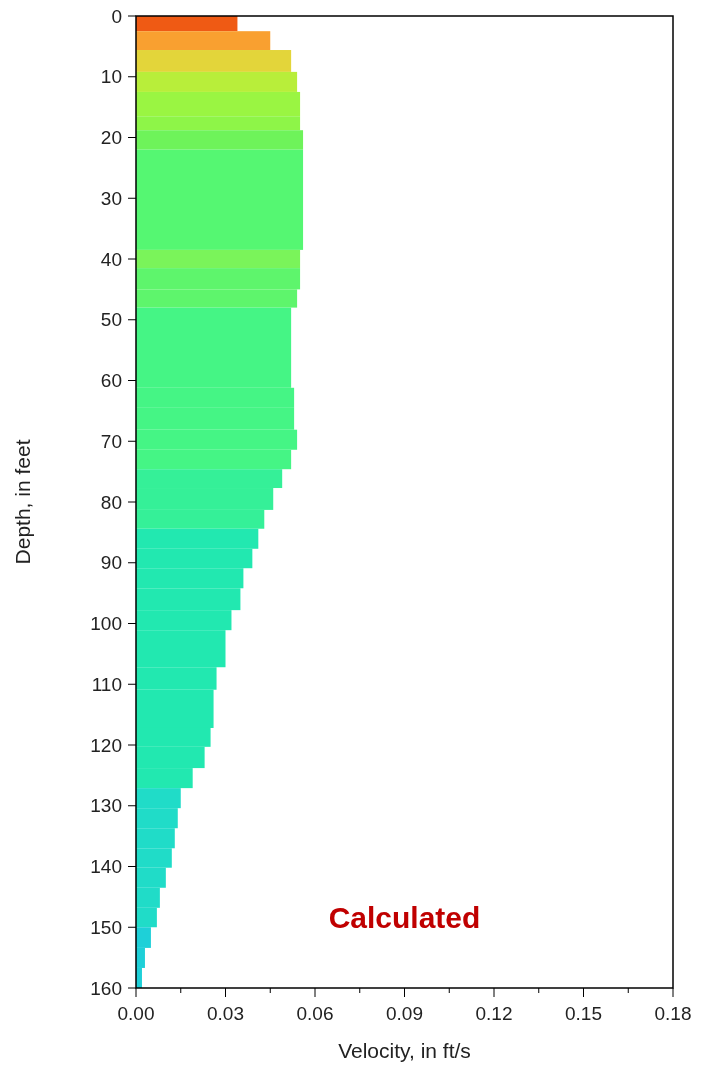 This screenshot has height=1092, width=705. Describe the element at coordinates (111, 320) in the screenshot. I see `y-tick-label: 50` at that location.